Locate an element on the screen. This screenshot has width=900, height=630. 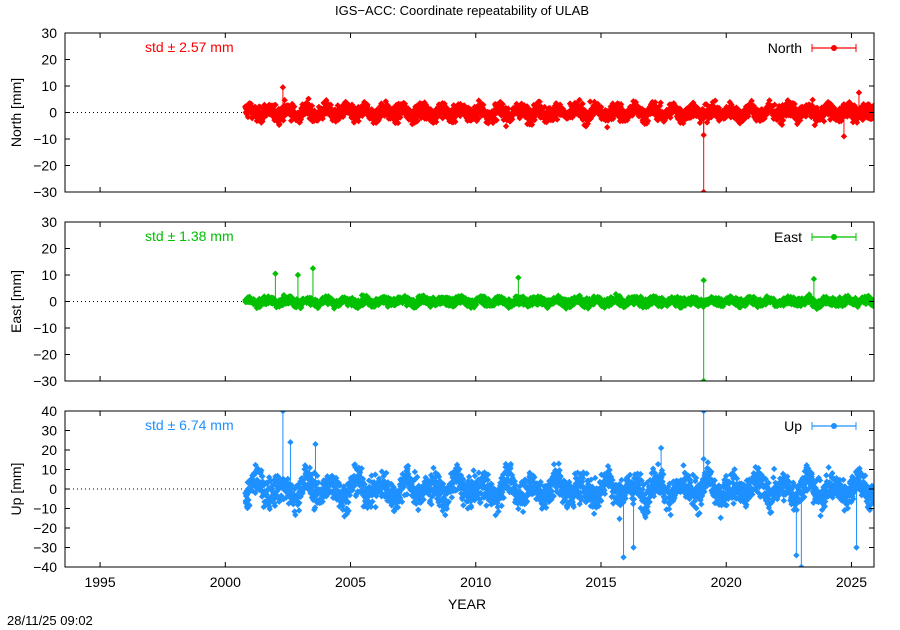
legend-label: North is located at coordinates (785, 48).